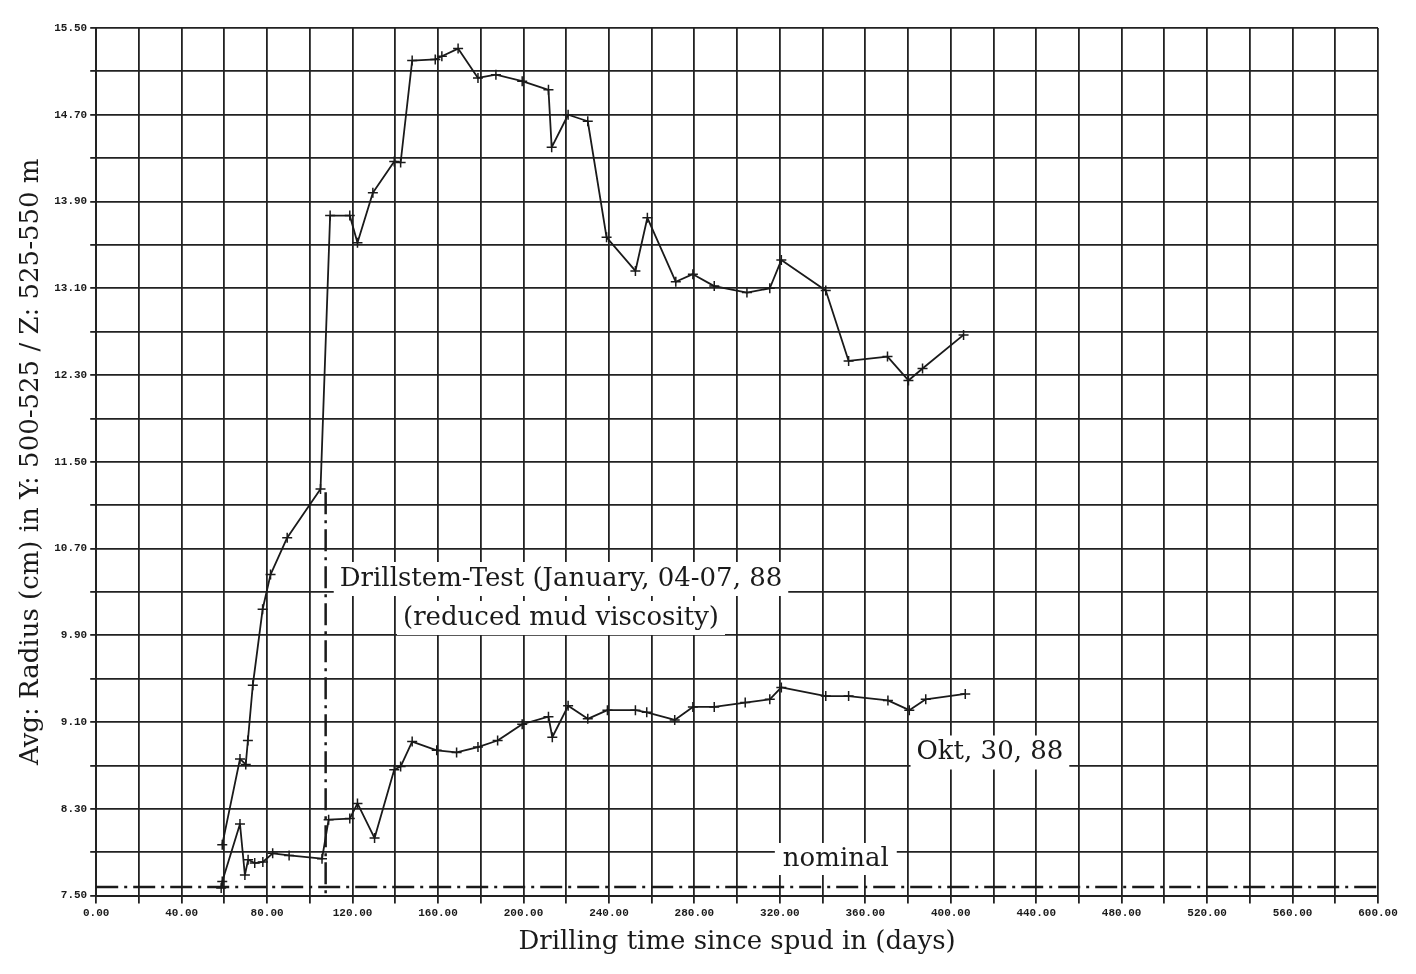 Image resolution: width=1416 pixels, height=974 pixels. Describe the element at coordinates (609, 912) in the screenshot. I see `x-tick-label: 240.00` at that location.